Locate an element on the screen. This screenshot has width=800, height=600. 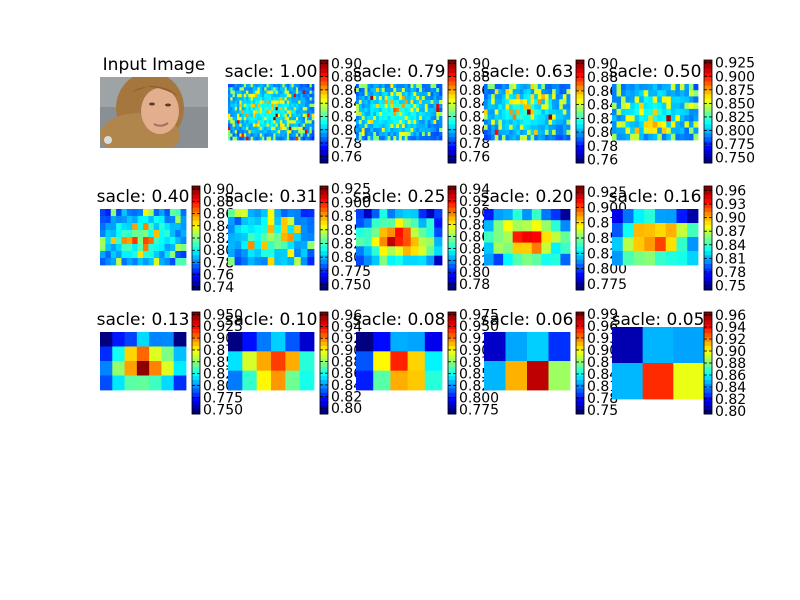
colorbar-tick-label: 0.84 is located at coordinates (730, 246).